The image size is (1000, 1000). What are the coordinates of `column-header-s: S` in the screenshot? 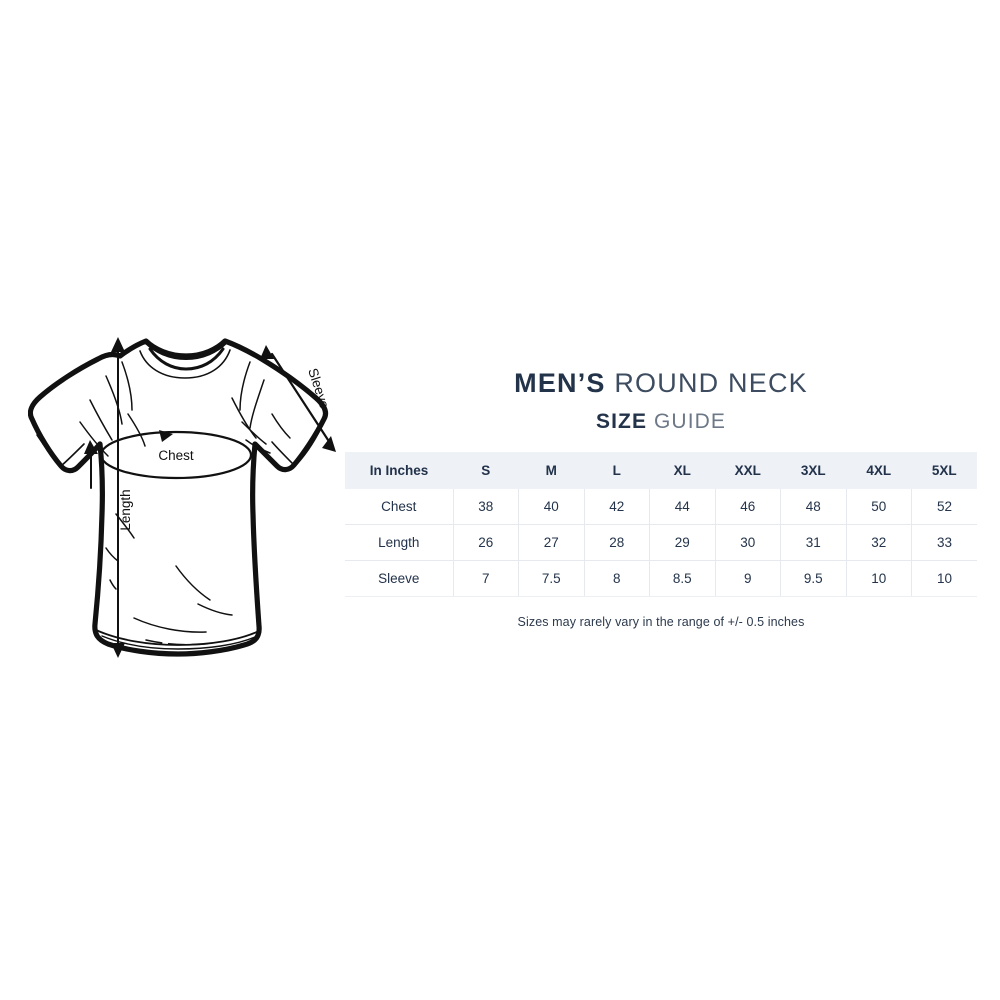 It's located at (486, 470).